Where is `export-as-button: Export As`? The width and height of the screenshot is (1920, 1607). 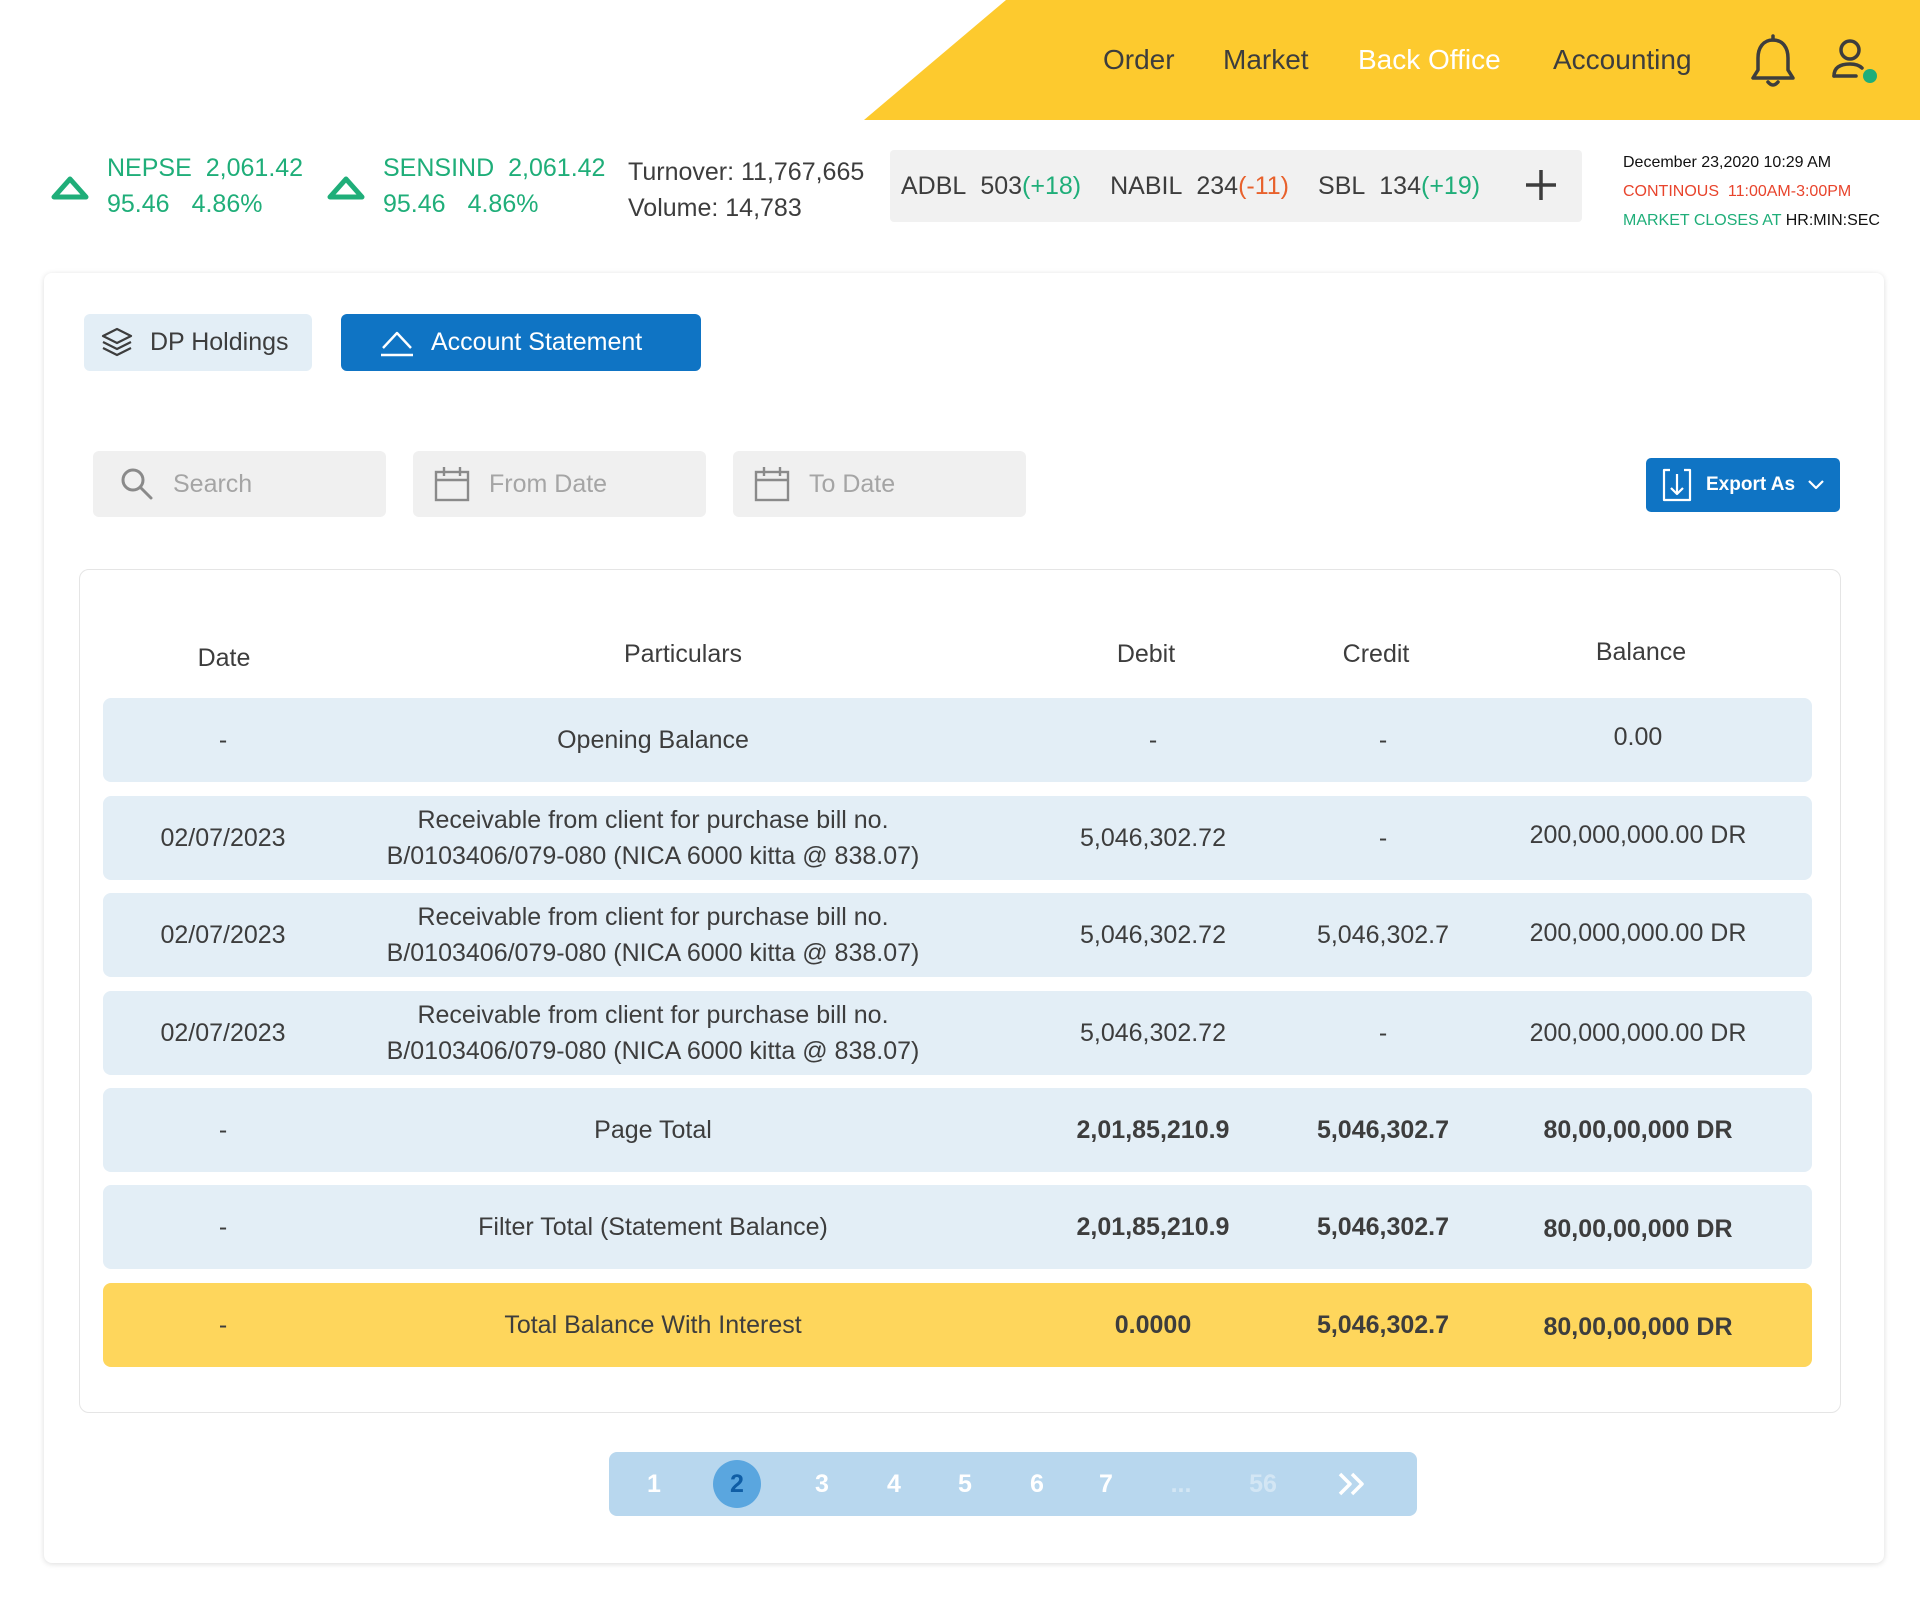 export-as-button: Export As is located at coordinates (1743, 485).